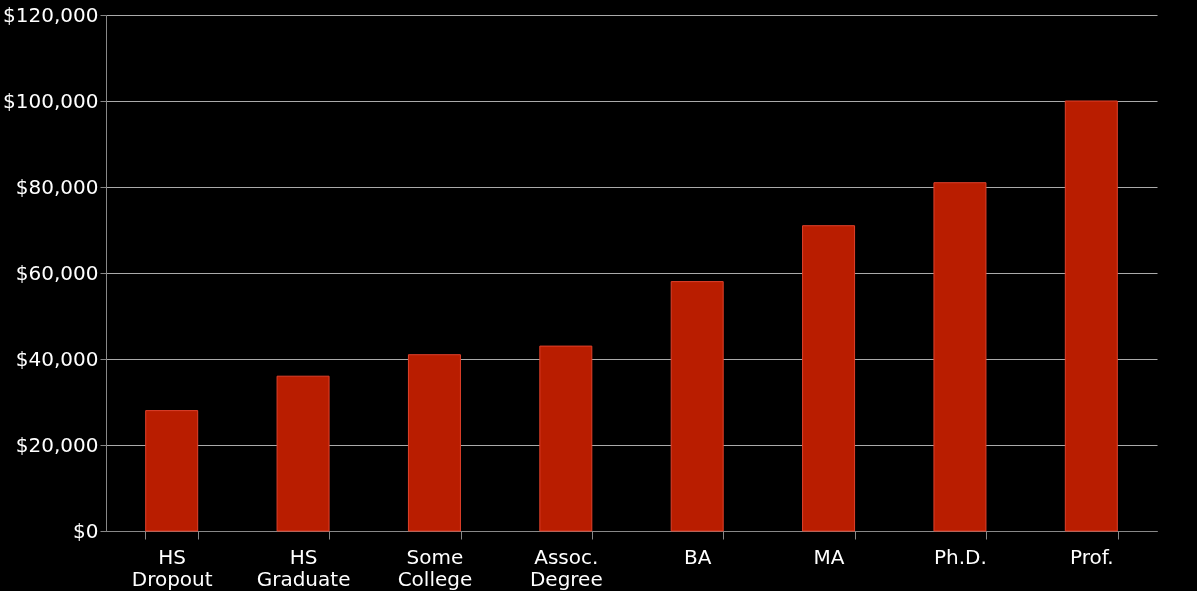  What do you see at coordinates (57, 272) in the screenshot?
I see `y-tick-label: $60,000` at bounding box center [57, 272].